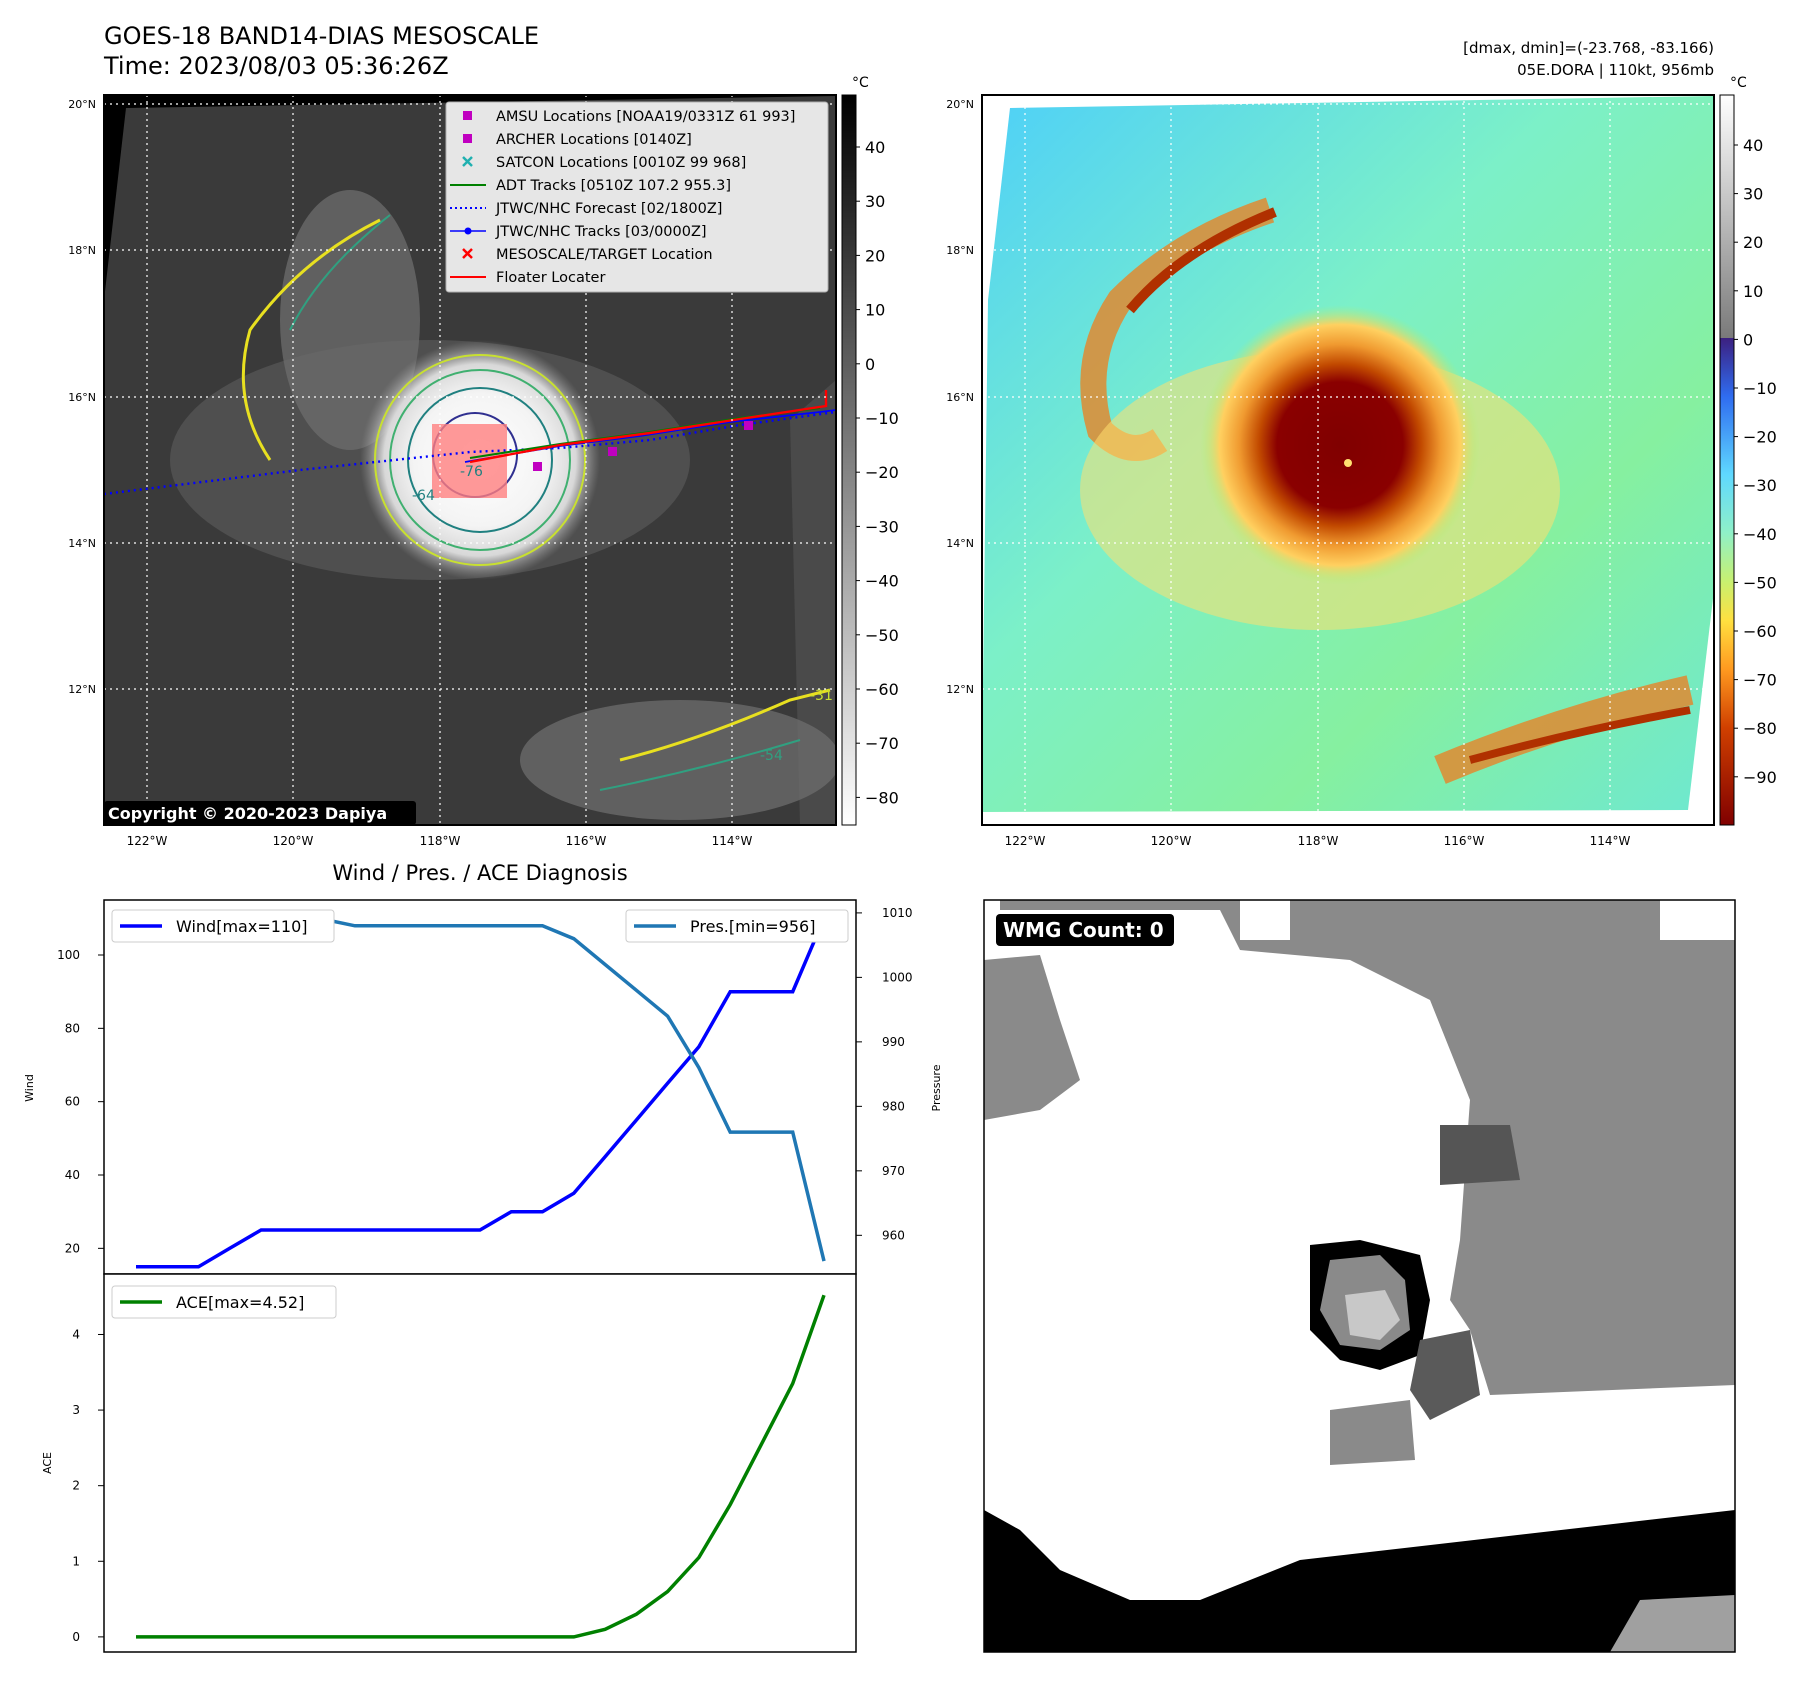  Describe the element at coordinates (608, 209) in the screenshot. I see `legend-item-label: JTWC/NHC Forecast [02/1800Z]` at that location.